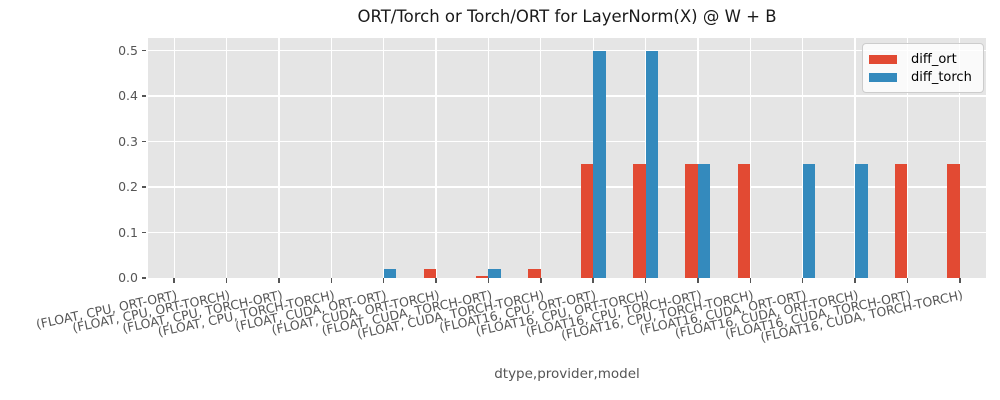 This screenshot has width=1000, height=400. I want to click on diff-torch-swatch-icon, so click(883, 77).